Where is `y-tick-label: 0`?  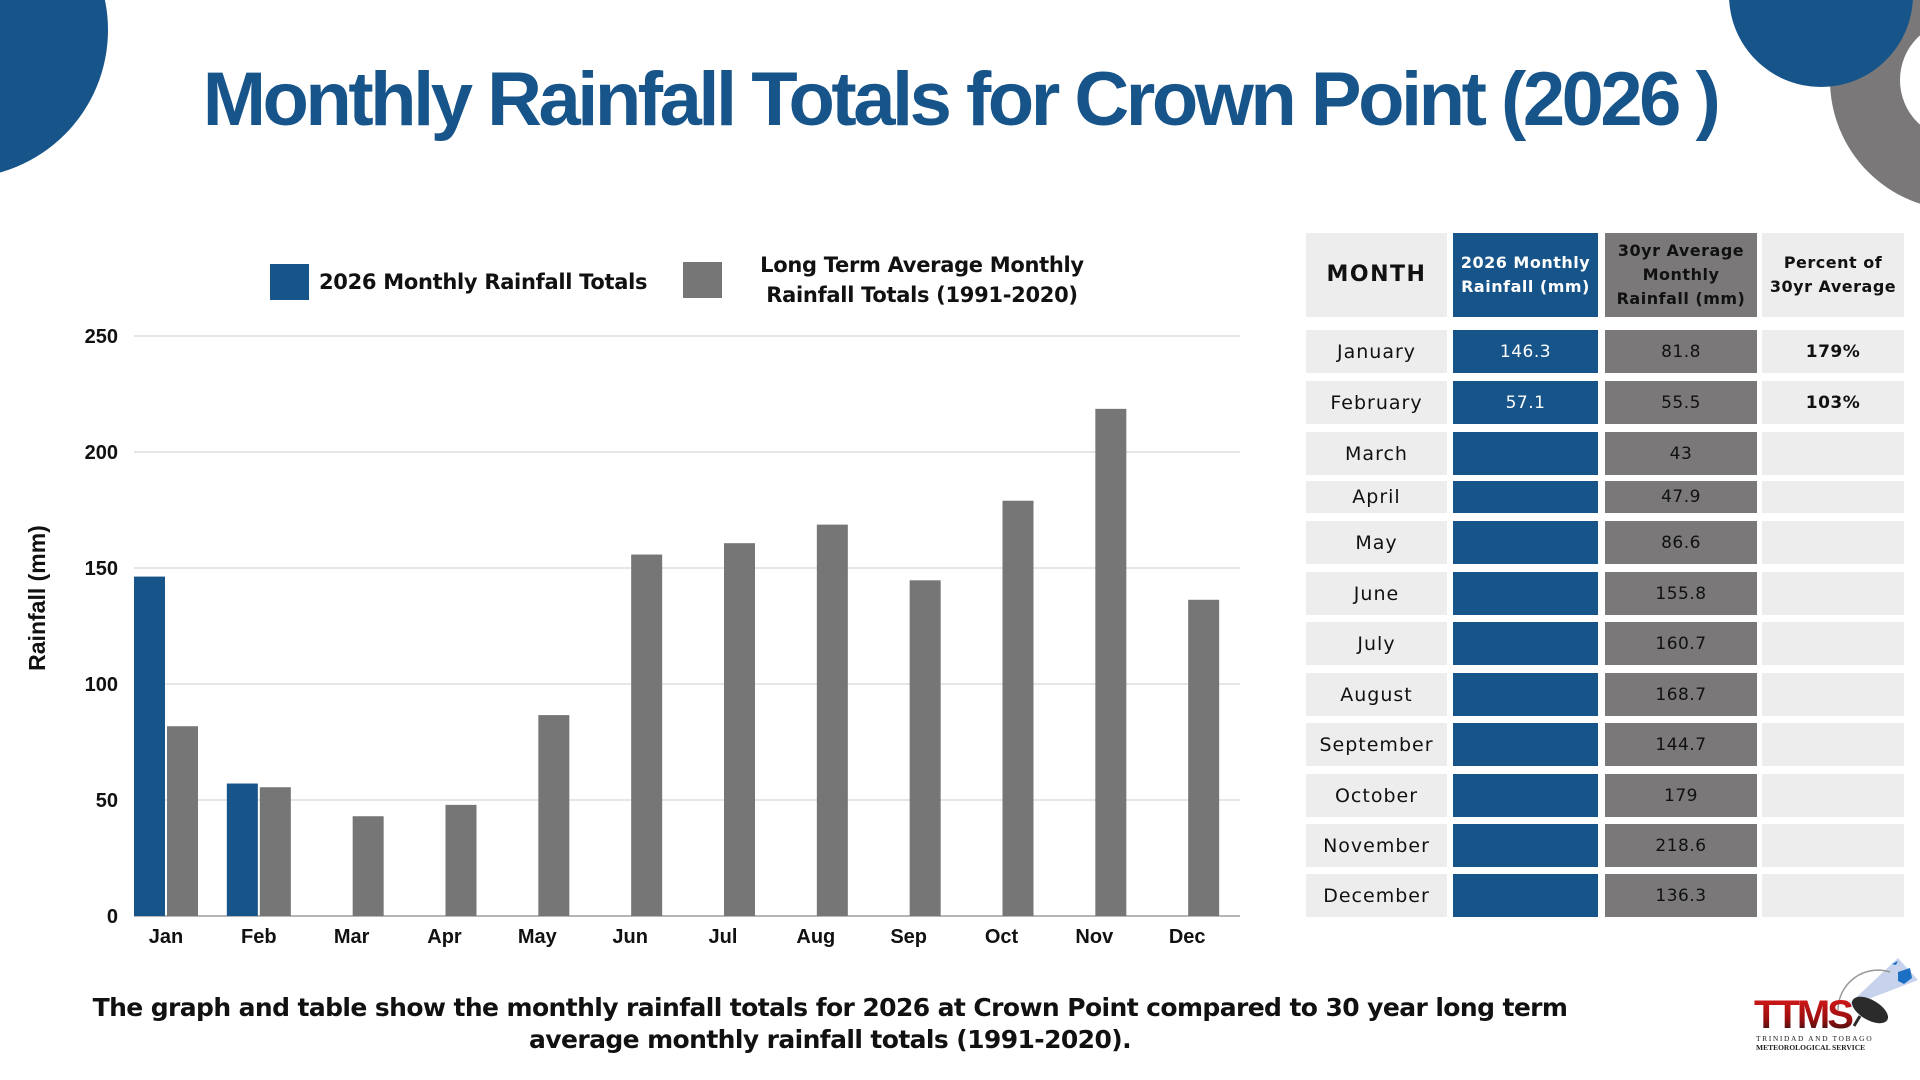 y-tick-label: 0 is located at coordinates (112, 917).